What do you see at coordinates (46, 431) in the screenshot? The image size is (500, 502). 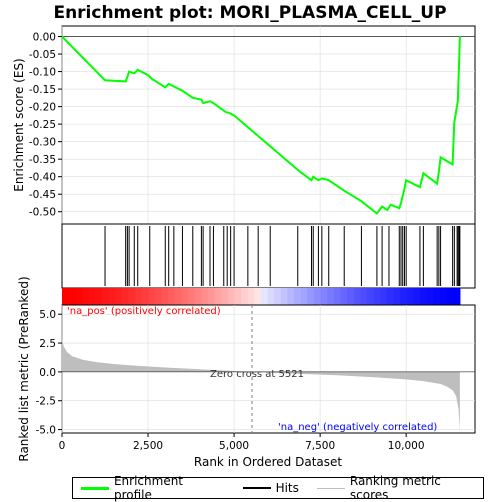 I see `rank-y-tick-label: -5.0` at bounding box center [46, 431].